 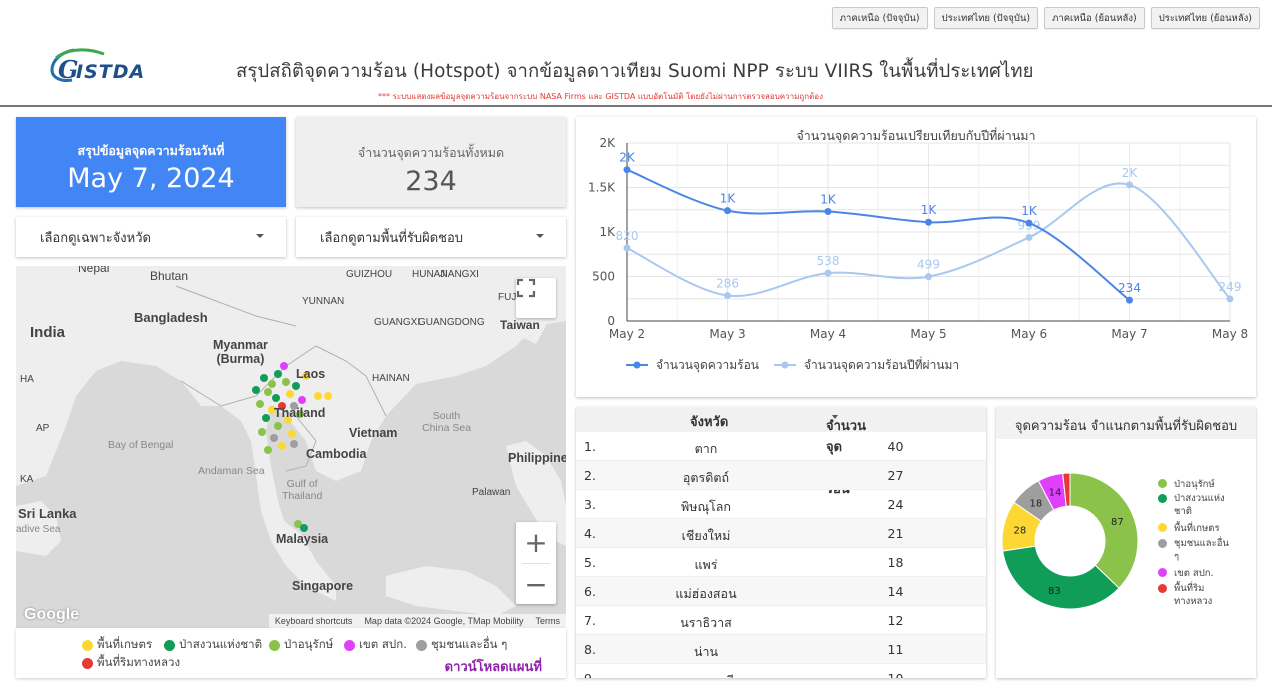 I want to click on donut-title: จุดความร้อน จำแนกตามพื้นที่รับผิดชอบ, so click(x=1126, y=423).